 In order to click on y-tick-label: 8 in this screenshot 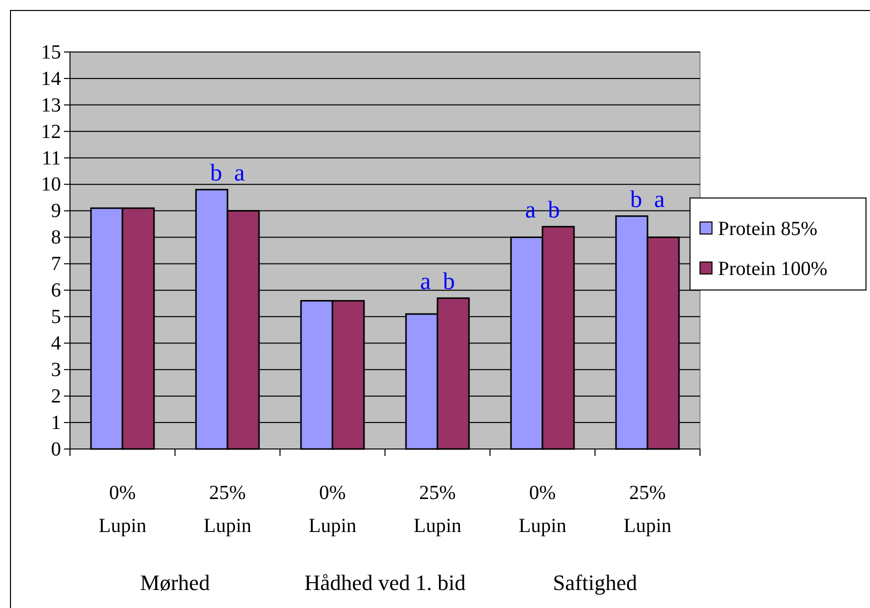, I will do `click(56, 237)`.